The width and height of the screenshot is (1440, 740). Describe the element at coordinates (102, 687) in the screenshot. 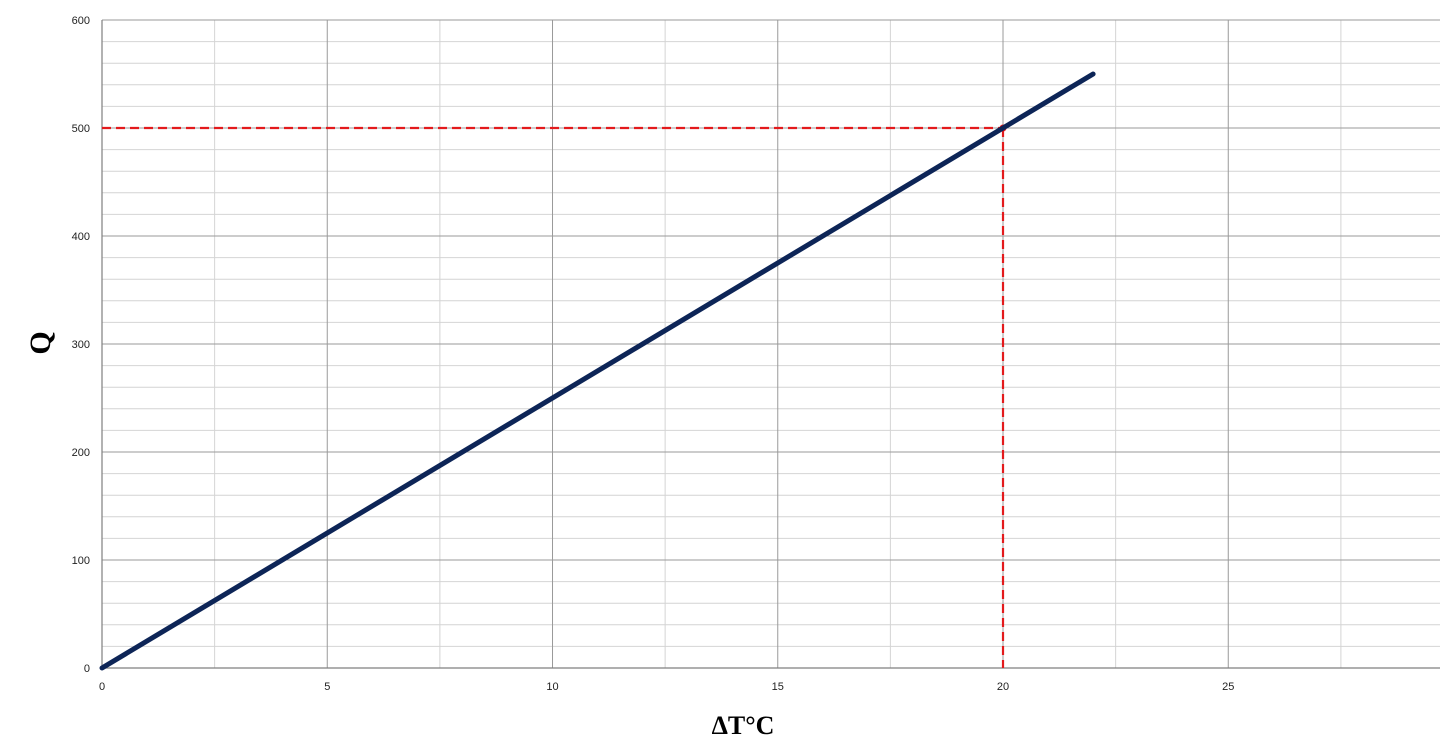

I see `x-tick-label: 0` at that location.